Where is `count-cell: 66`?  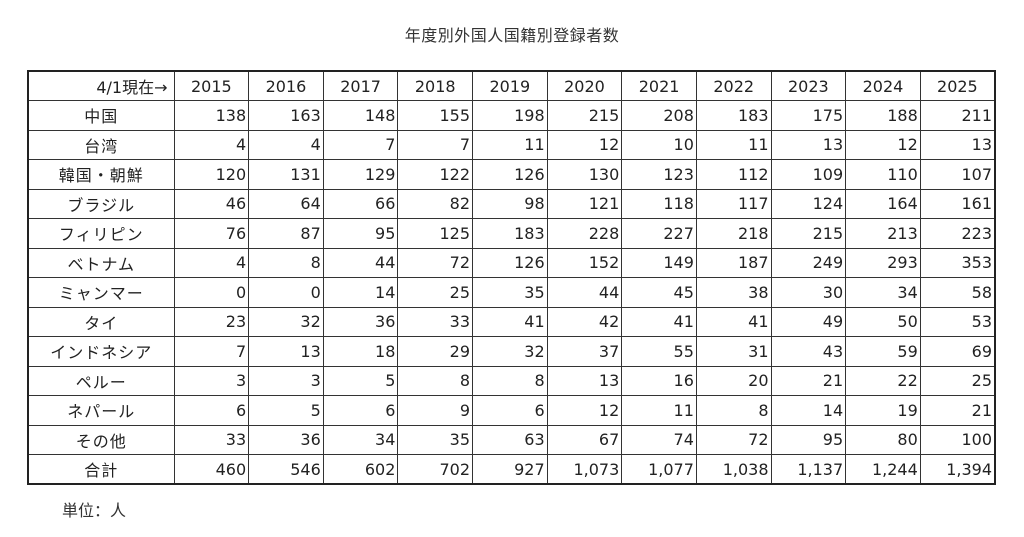 count-cell: 66 is located at coordinates (360, 203).